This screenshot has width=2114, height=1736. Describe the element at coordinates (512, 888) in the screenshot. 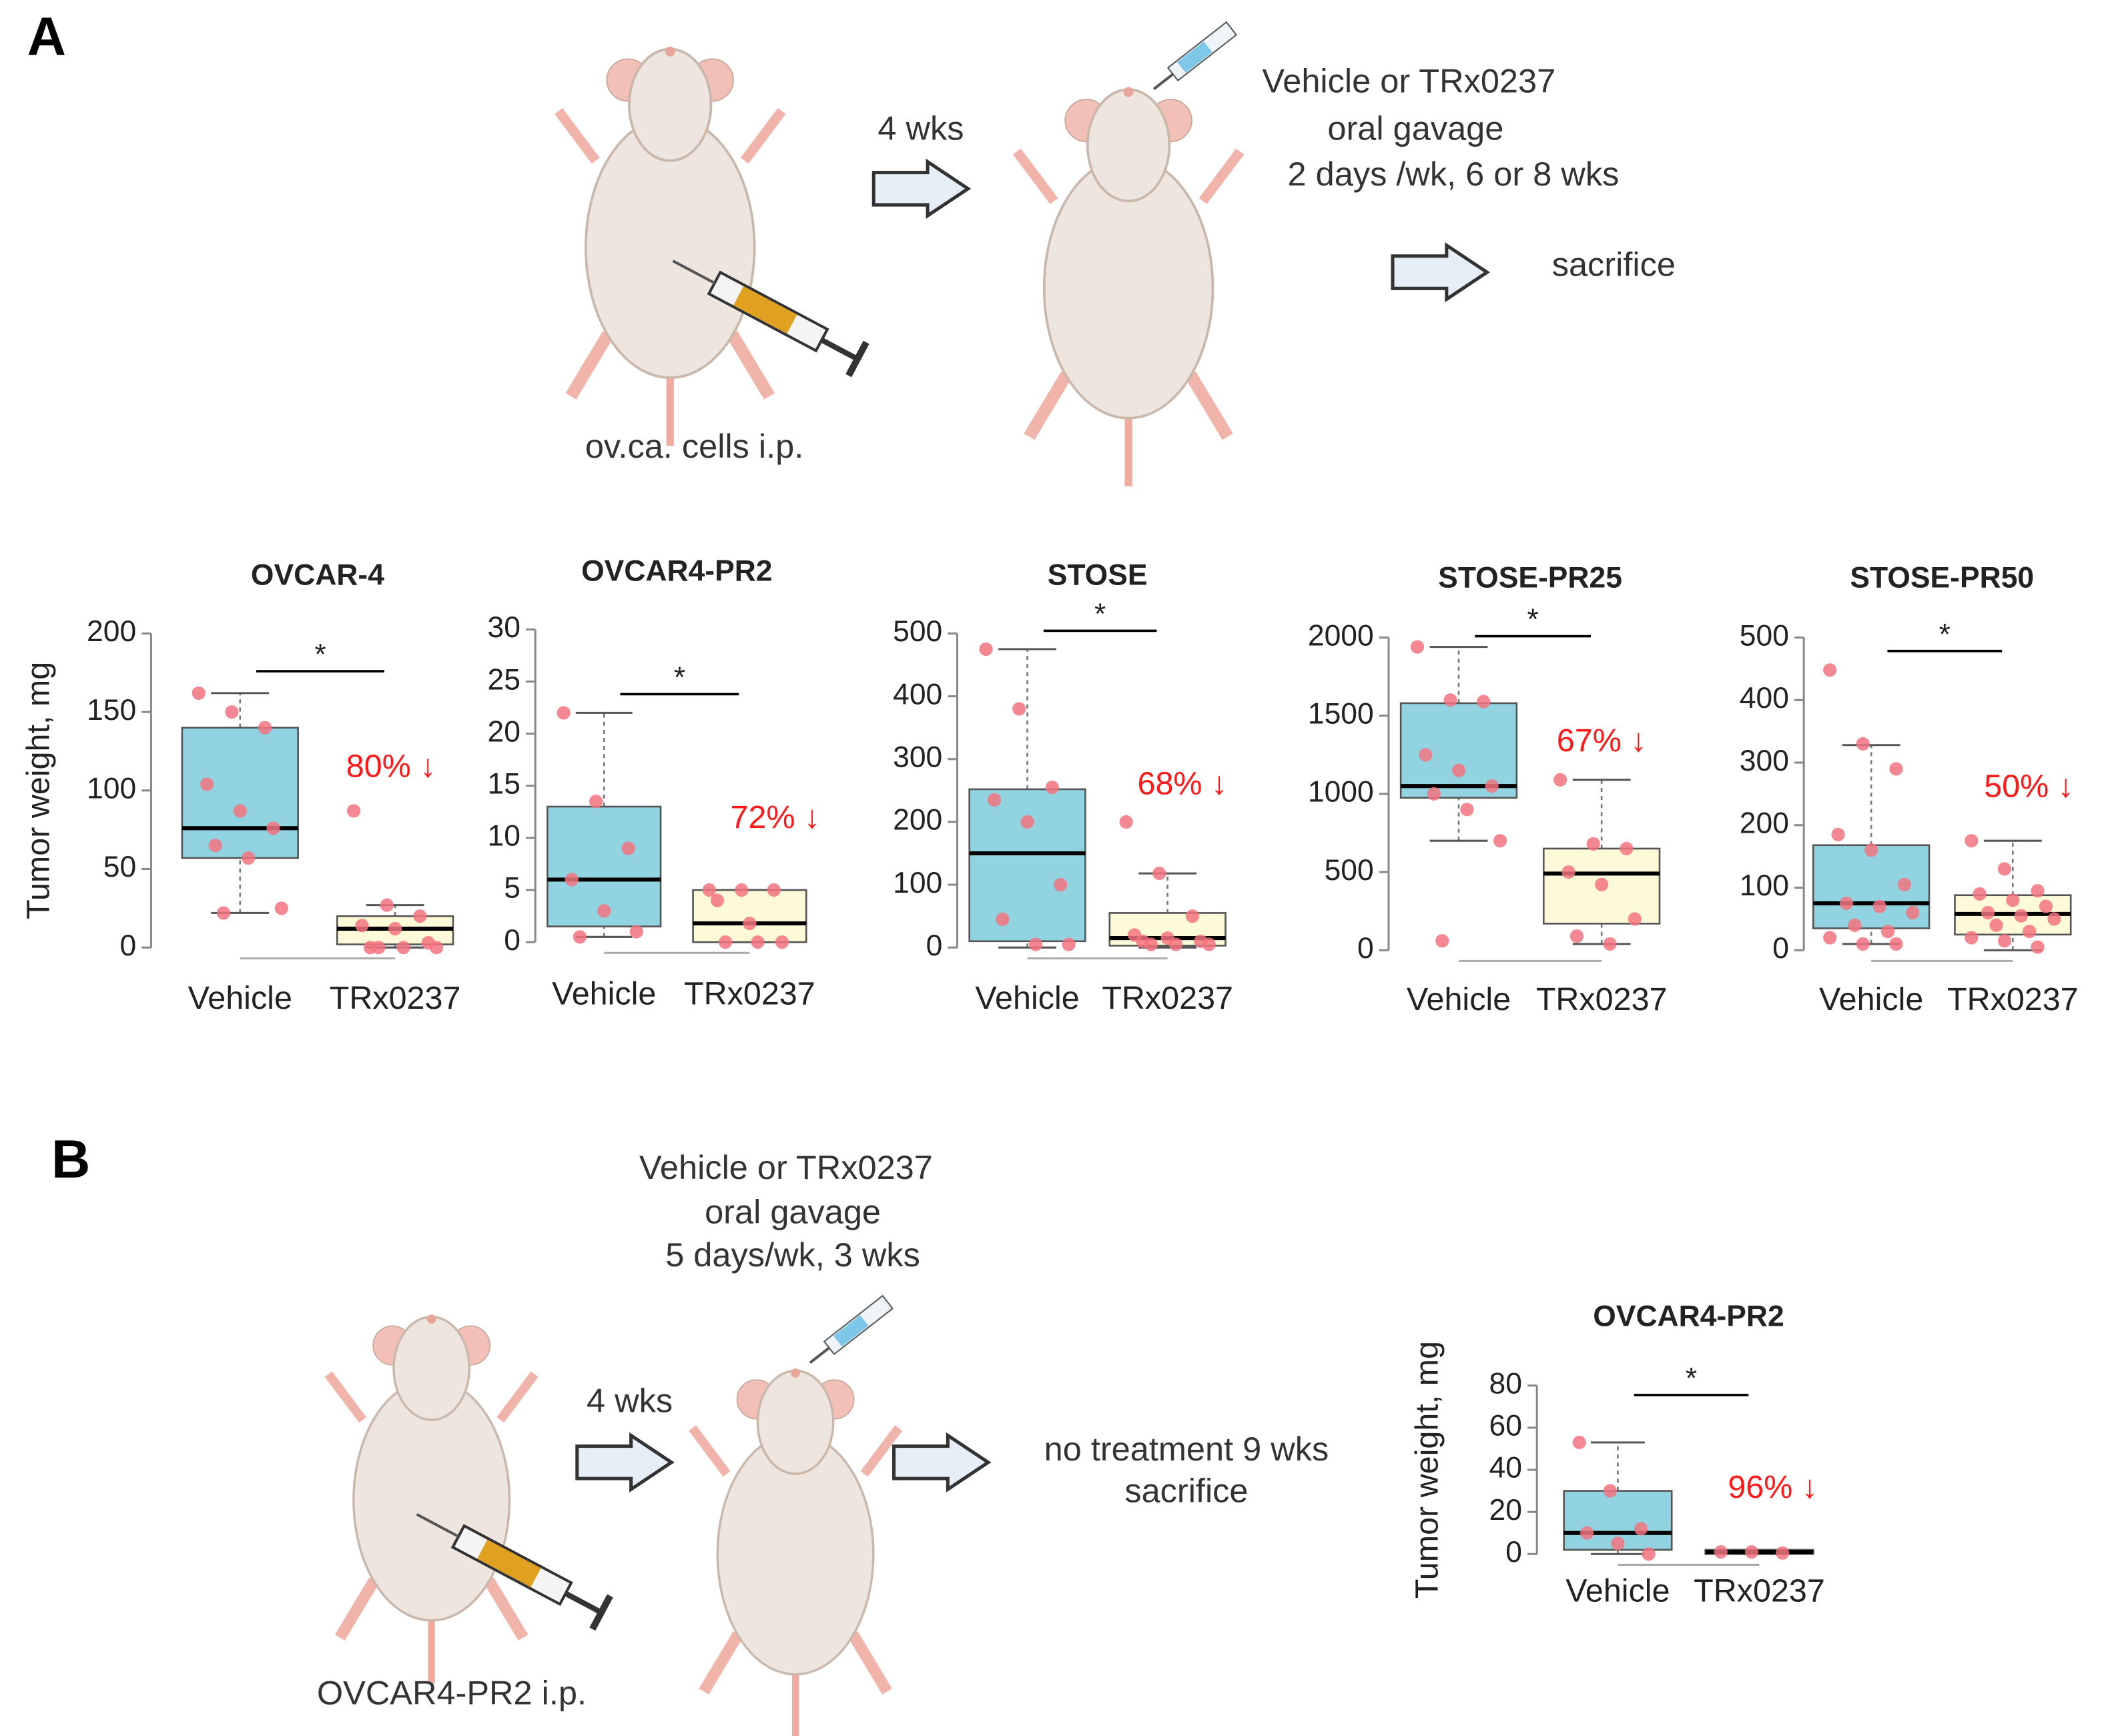

I see `y-tick-label: 5` at that location.